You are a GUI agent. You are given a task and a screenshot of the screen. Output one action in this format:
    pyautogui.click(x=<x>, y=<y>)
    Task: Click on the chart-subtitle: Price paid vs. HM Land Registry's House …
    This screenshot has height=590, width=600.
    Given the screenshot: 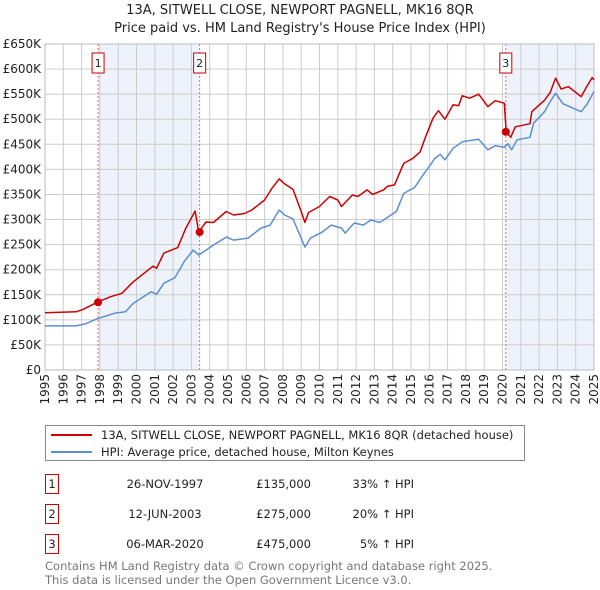 What is the action you would take?
    pyautogui.click(x=300, y=28)
    